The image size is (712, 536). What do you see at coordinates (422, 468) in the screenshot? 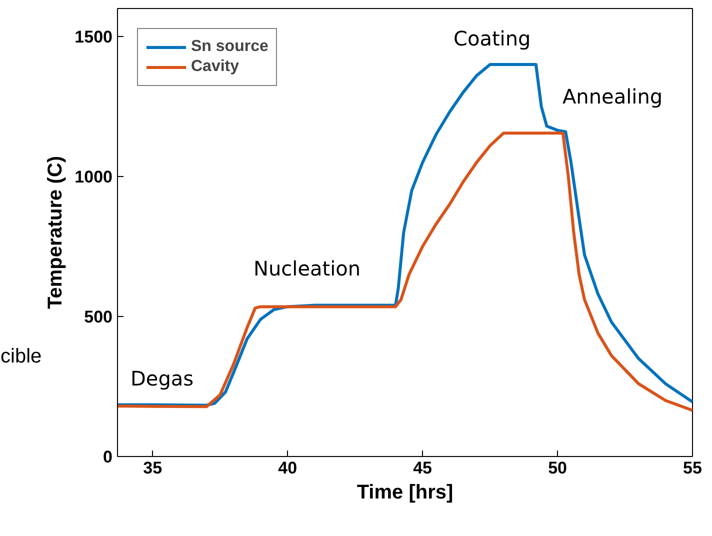
I see `x-tick-label: 45` at bounding box center [422, 468].